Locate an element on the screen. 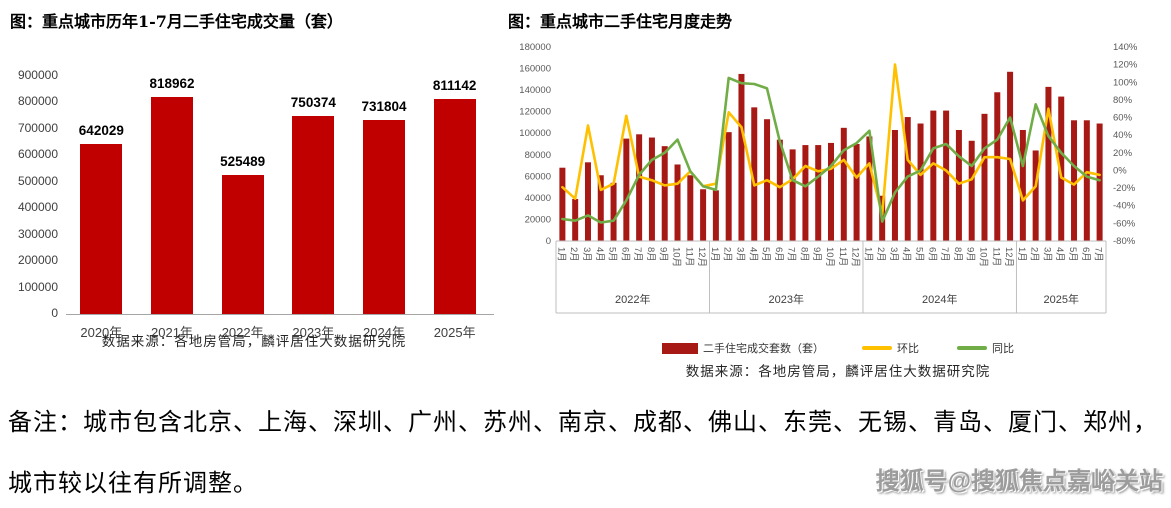 This screenshot has width=1171, height=508. tongbi-line-swatch-icon is located at coordinates (972, 348).